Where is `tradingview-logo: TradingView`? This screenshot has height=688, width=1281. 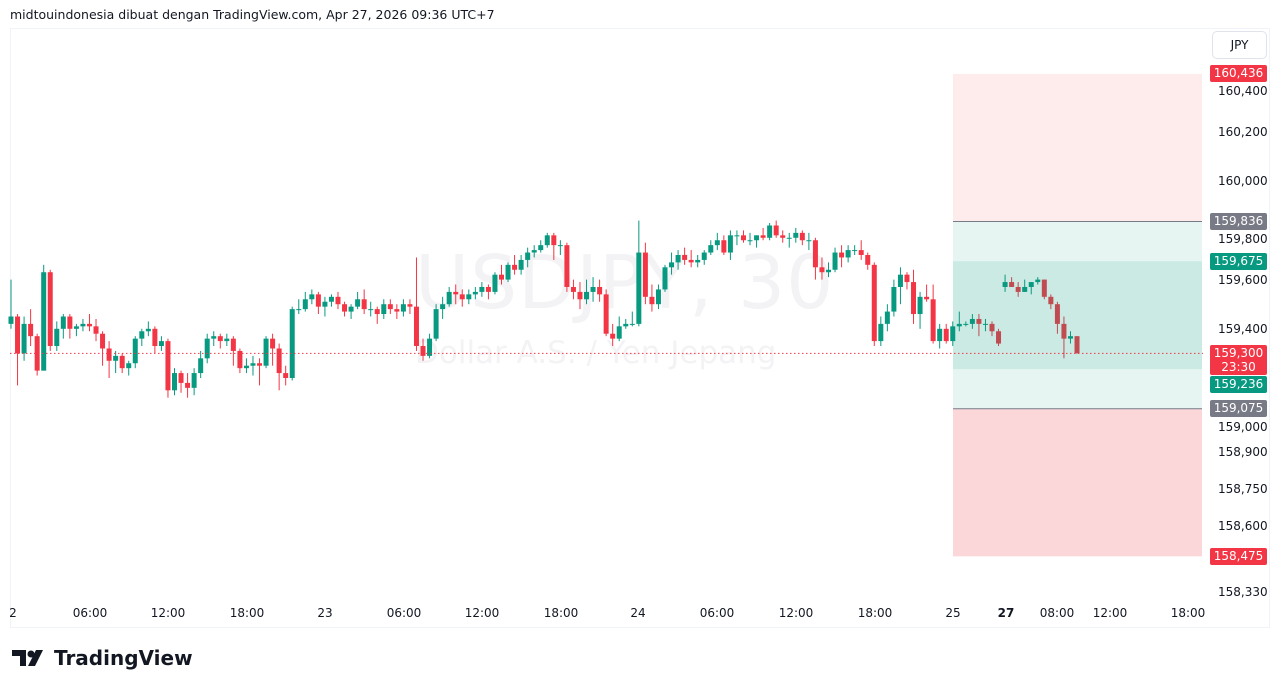 tradingview-logo: TradingView is located at coordinates (102, 658).